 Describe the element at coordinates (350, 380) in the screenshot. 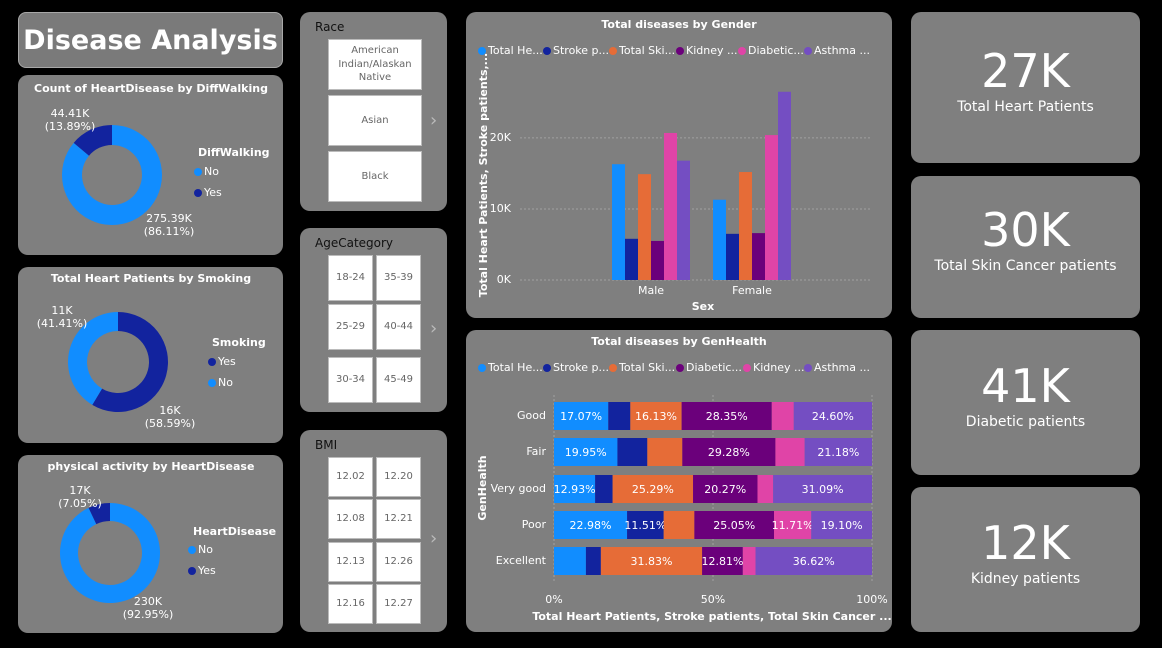

I see `slicer-item: 30-34` at that location.